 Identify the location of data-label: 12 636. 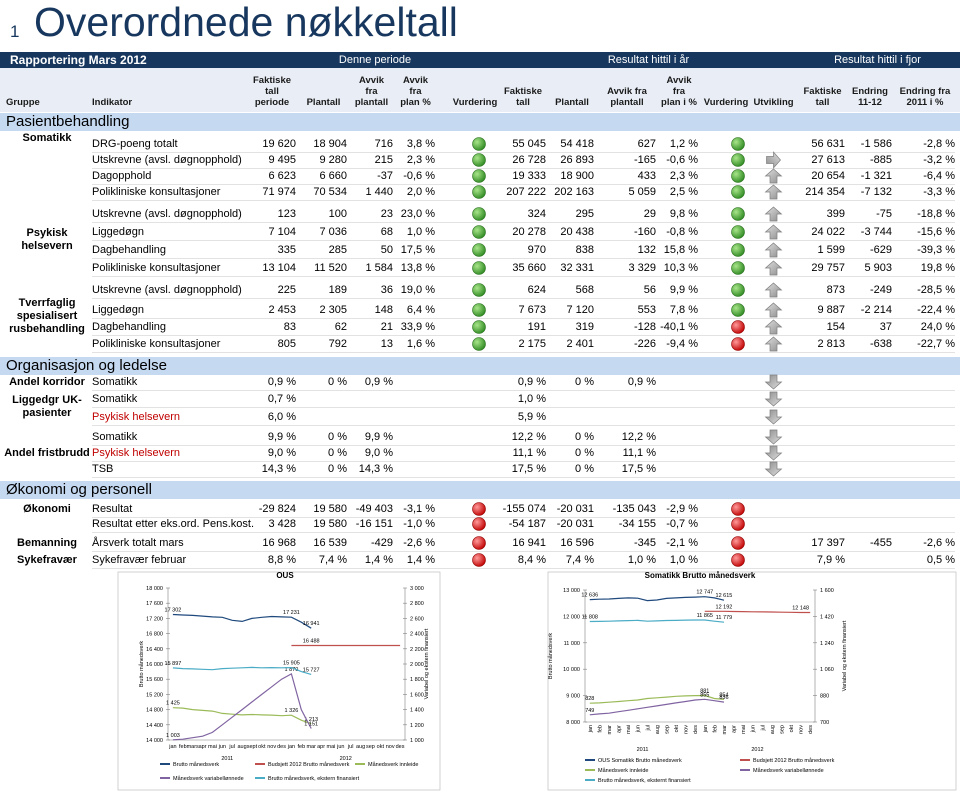
(589, 596).